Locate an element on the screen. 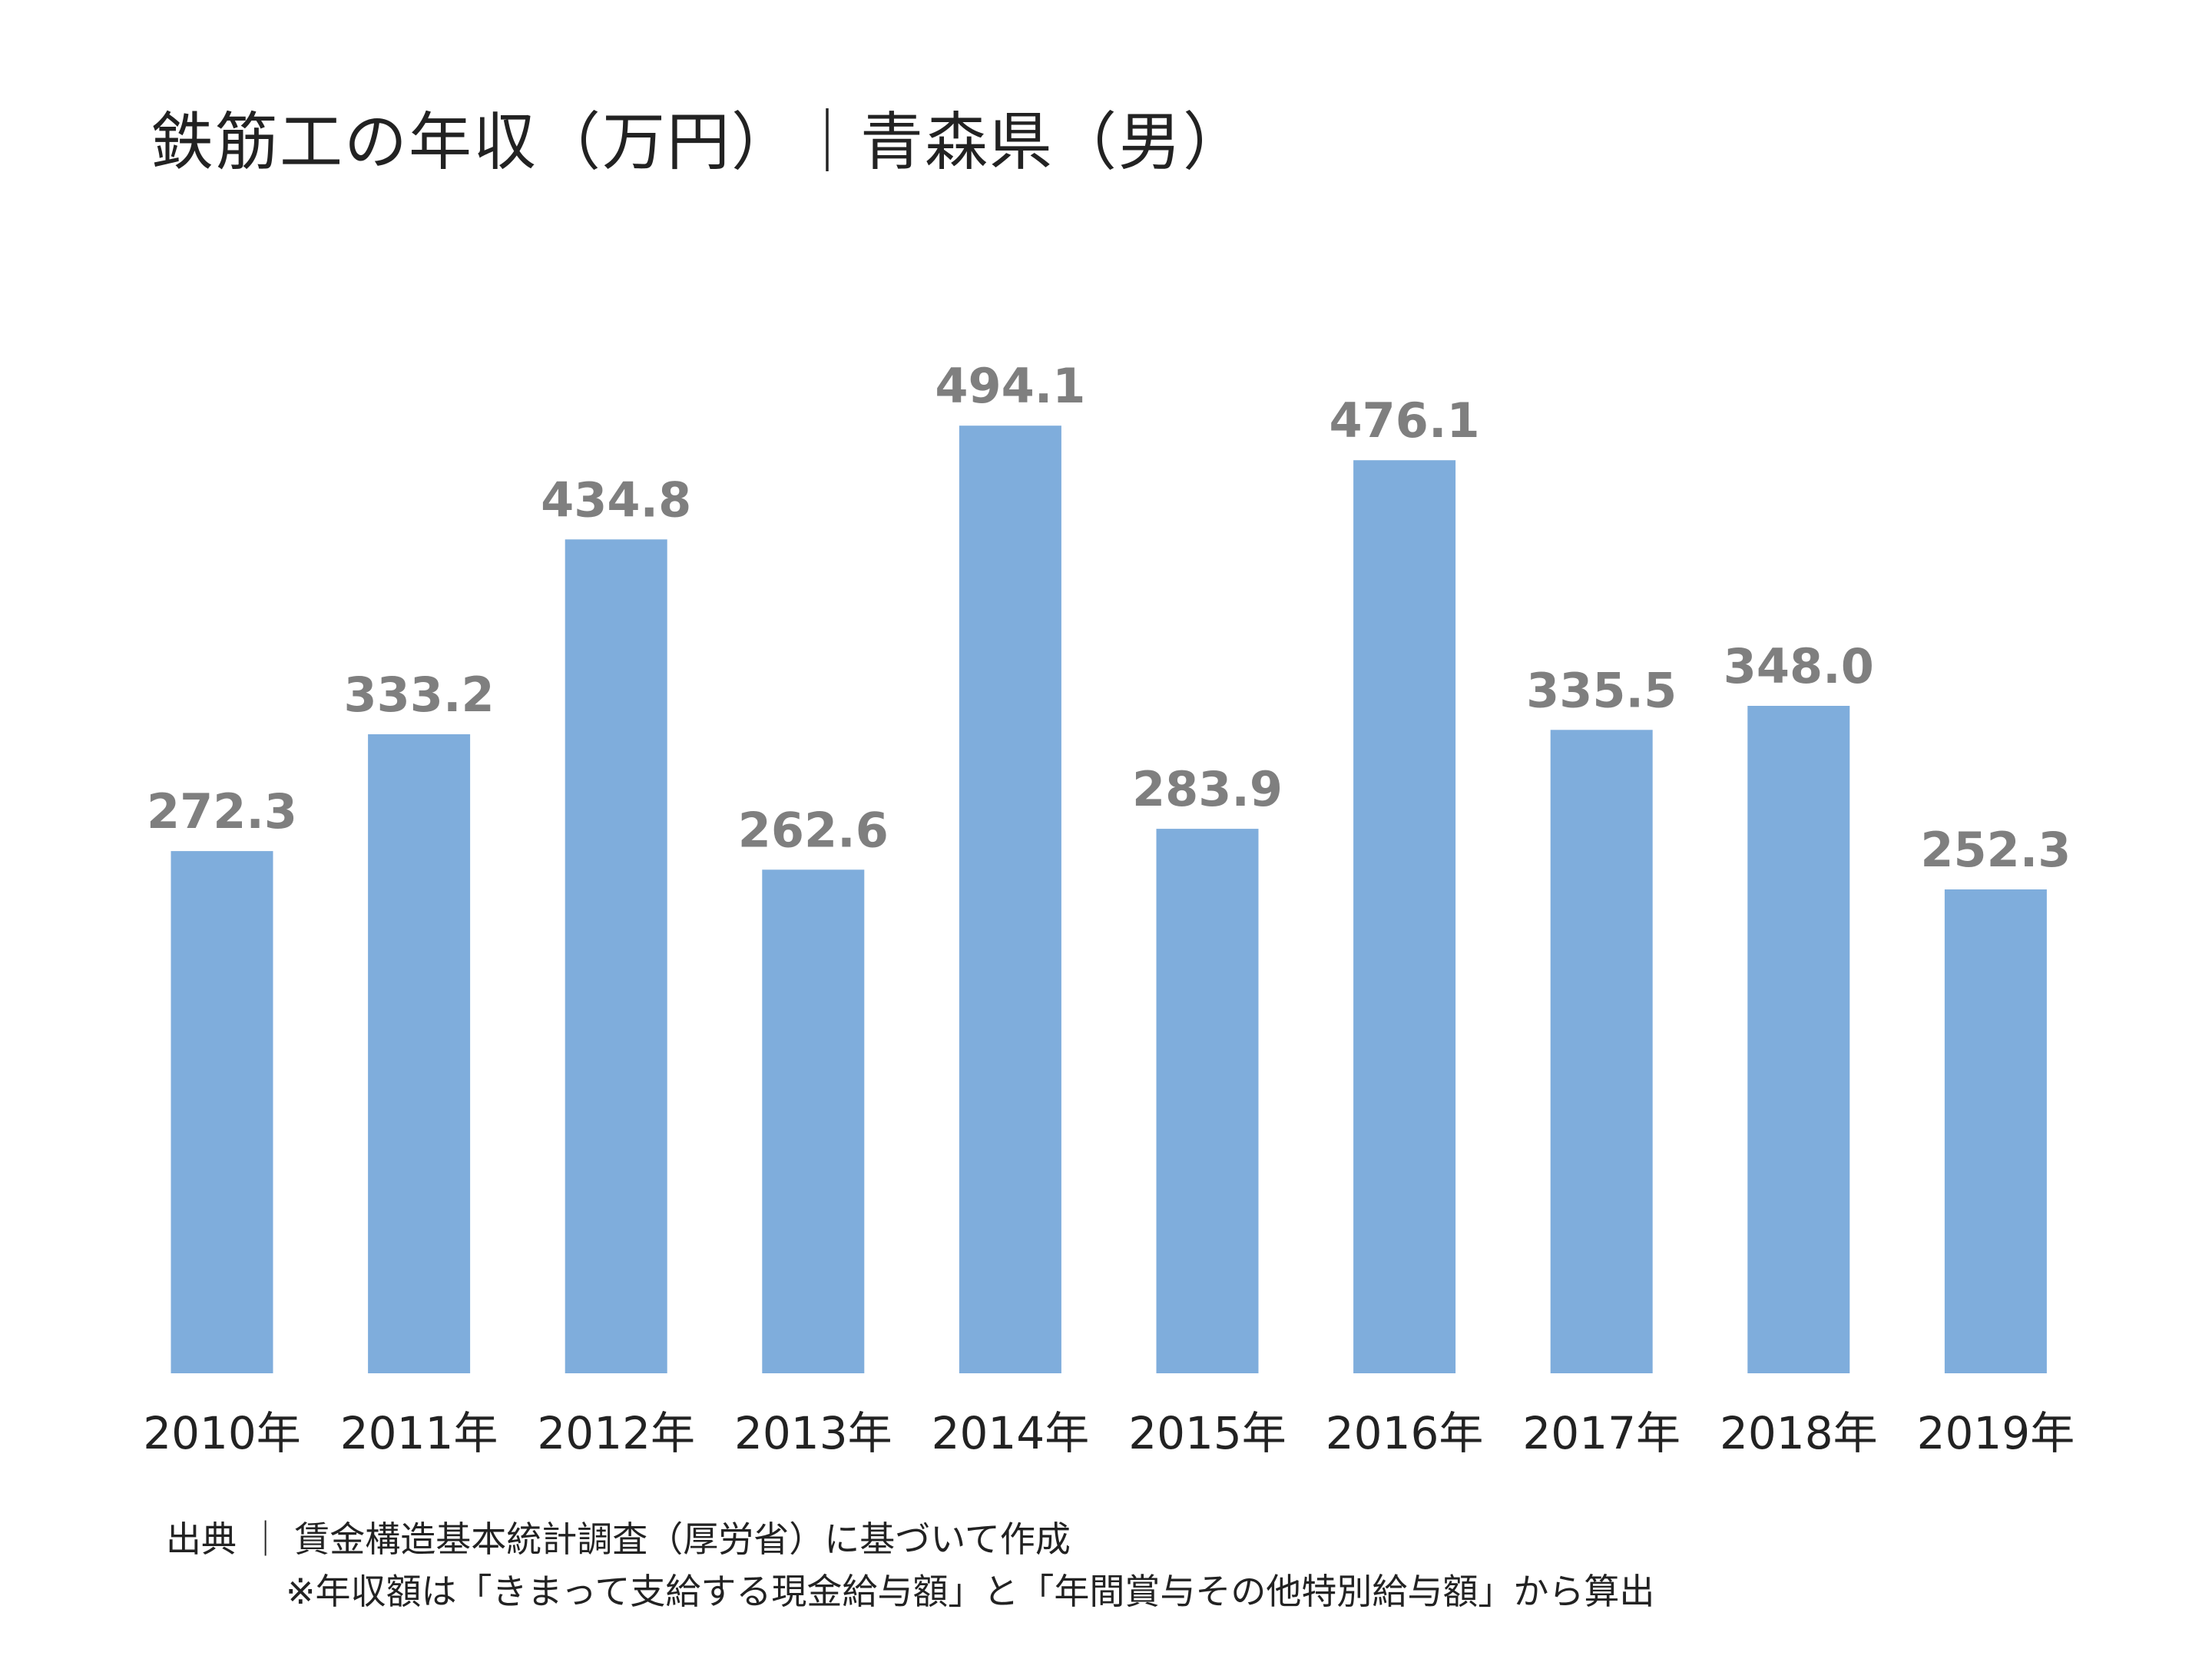  value-label-0: 272.3 is located at coordinates (222, 811).